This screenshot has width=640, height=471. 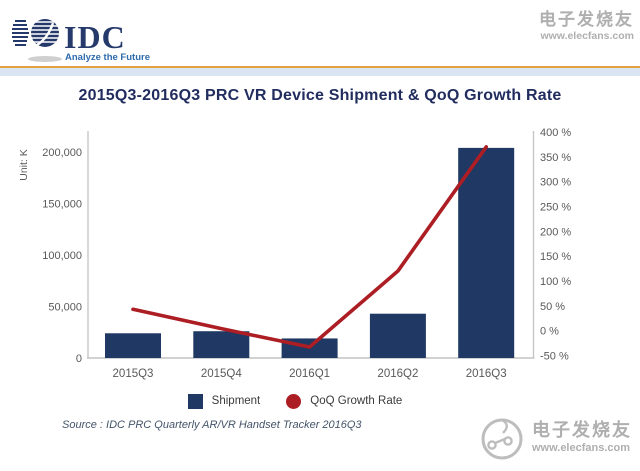 I want to click on watermark-top-right: 电子发烧友 www.elecfans.com, so click(x=586, y=26).